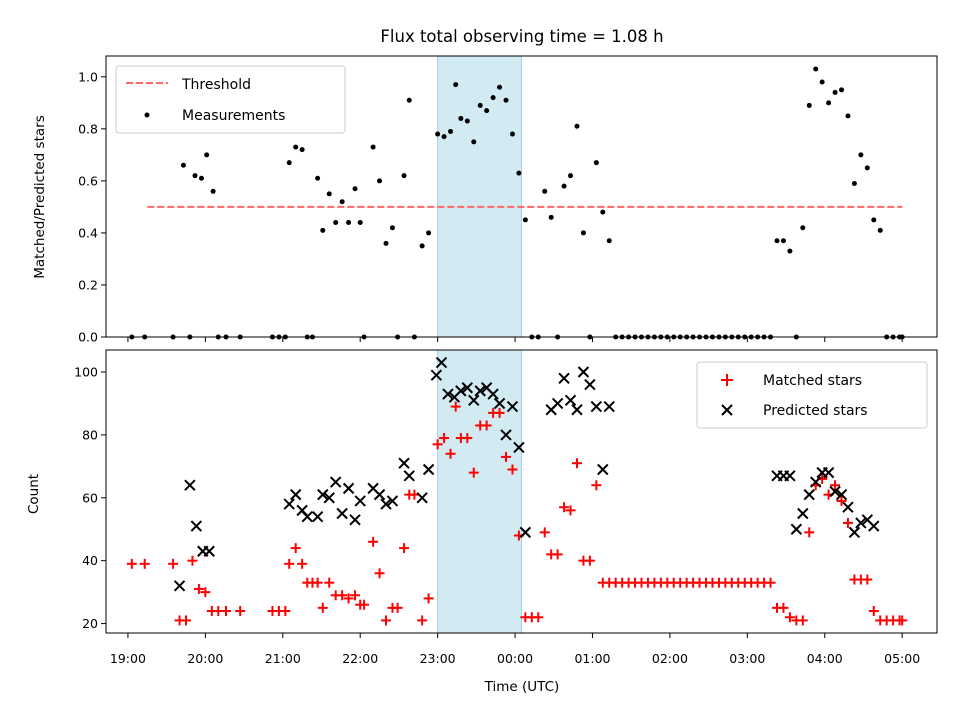 The width and height of the screenshot is (960, 720). Describe the element at coordinates (812, 395) in the screenshot. I see `count-legend: Matched stars Predicted stars` at that location.